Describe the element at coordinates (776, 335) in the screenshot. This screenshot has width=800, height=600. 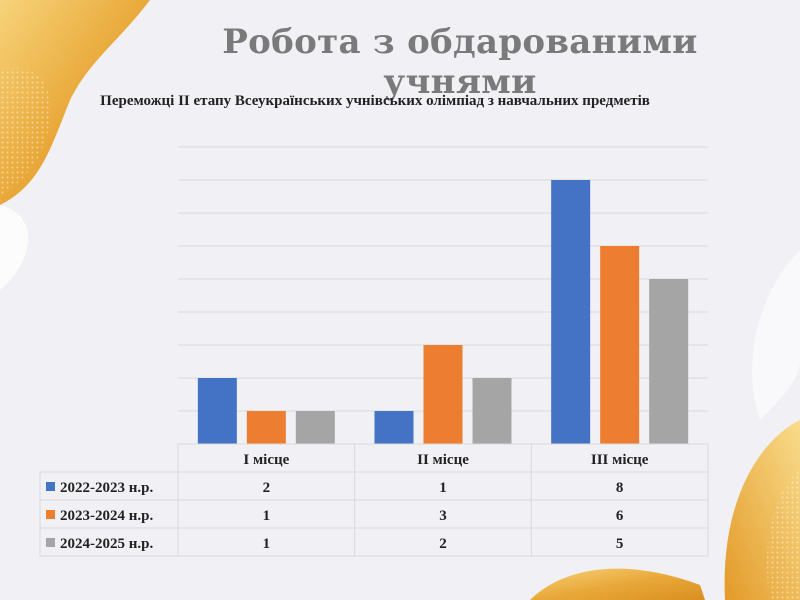
I see `white-swirl-right` at that location.